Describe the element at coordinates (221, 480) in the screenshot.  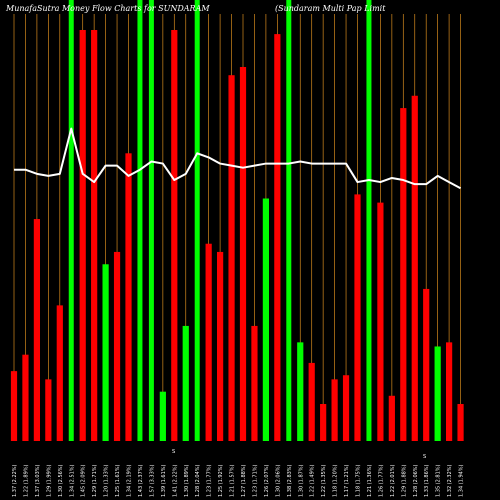
I see `x-tick-label: 1.25 (1.92%)` at that location.